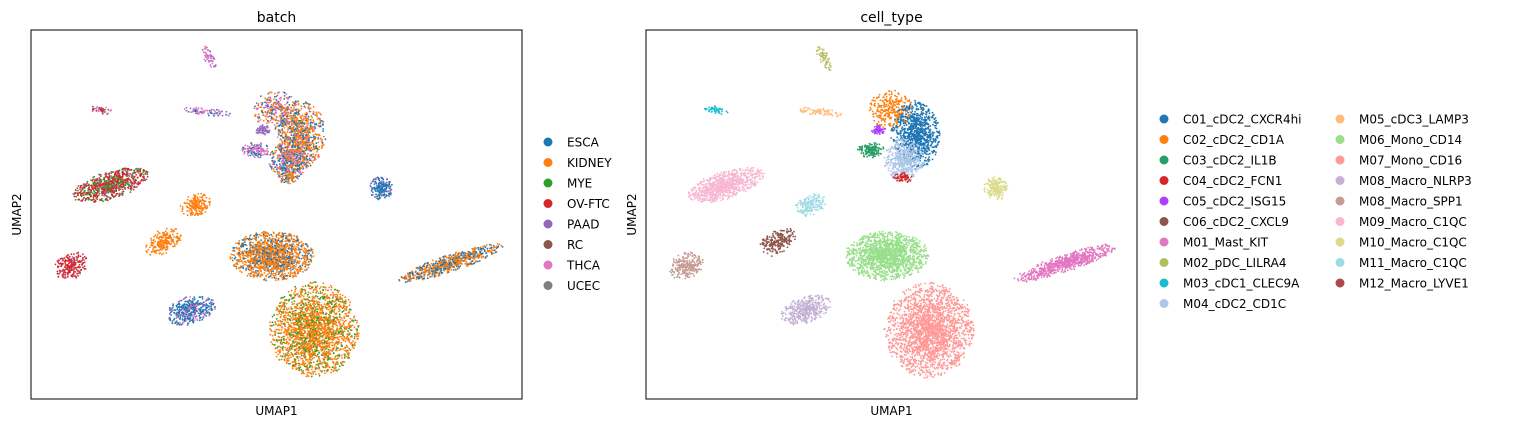  I want to click on scatter-cluster, so click(164, 241).